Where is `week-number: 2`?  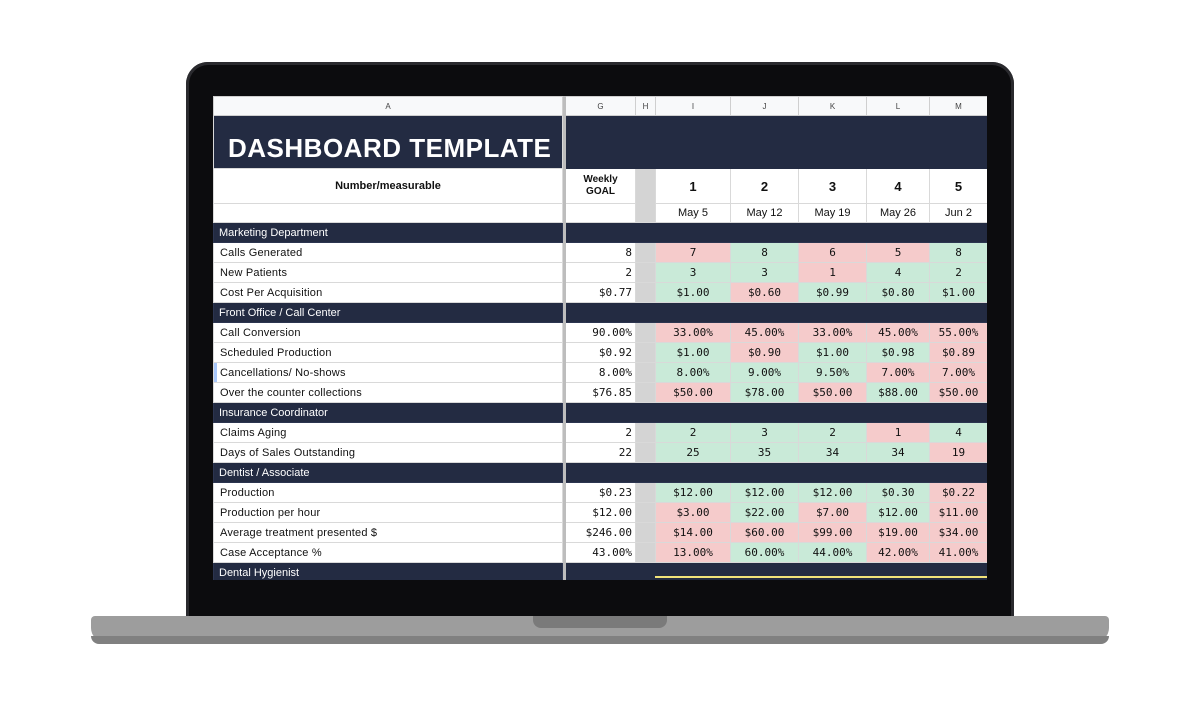 week-number: 2 is located at coordinates (764, 186).